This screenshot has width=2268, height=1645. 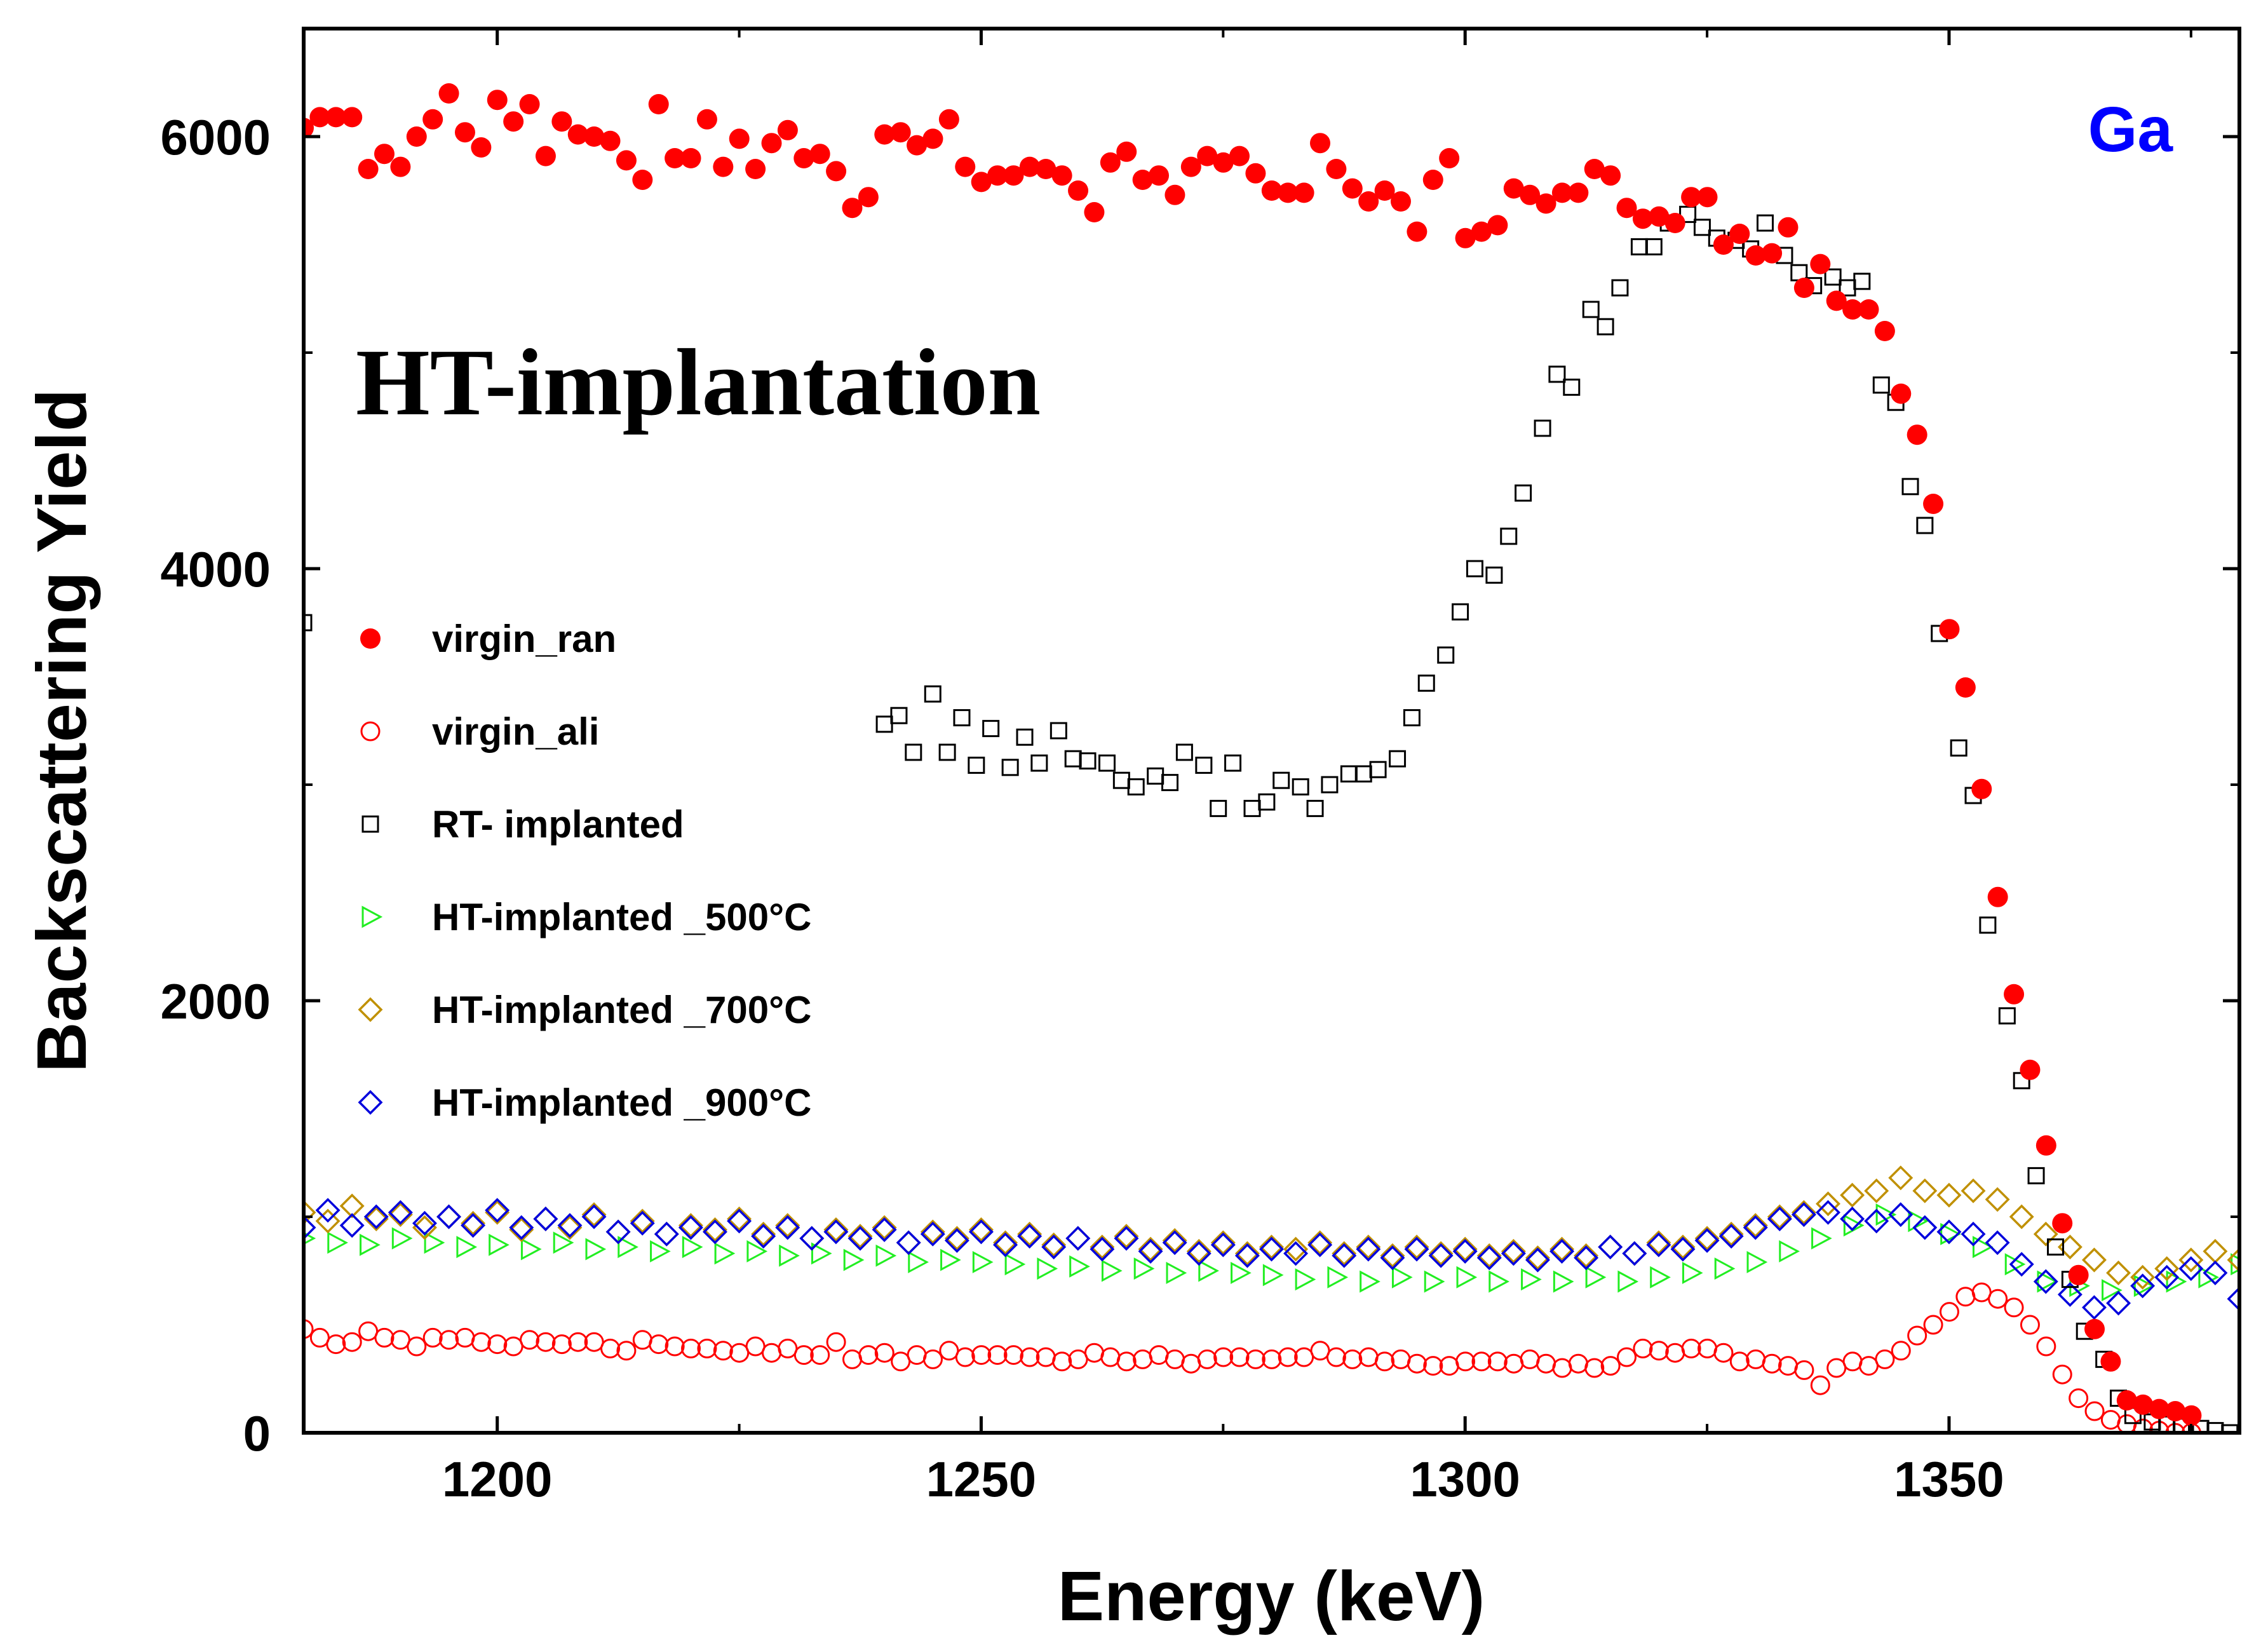 What do you see at coordinates (1271, 1252) in the screenshot?
I see `series-ht-implanted-500c` at bounding box center [1271, 1252].